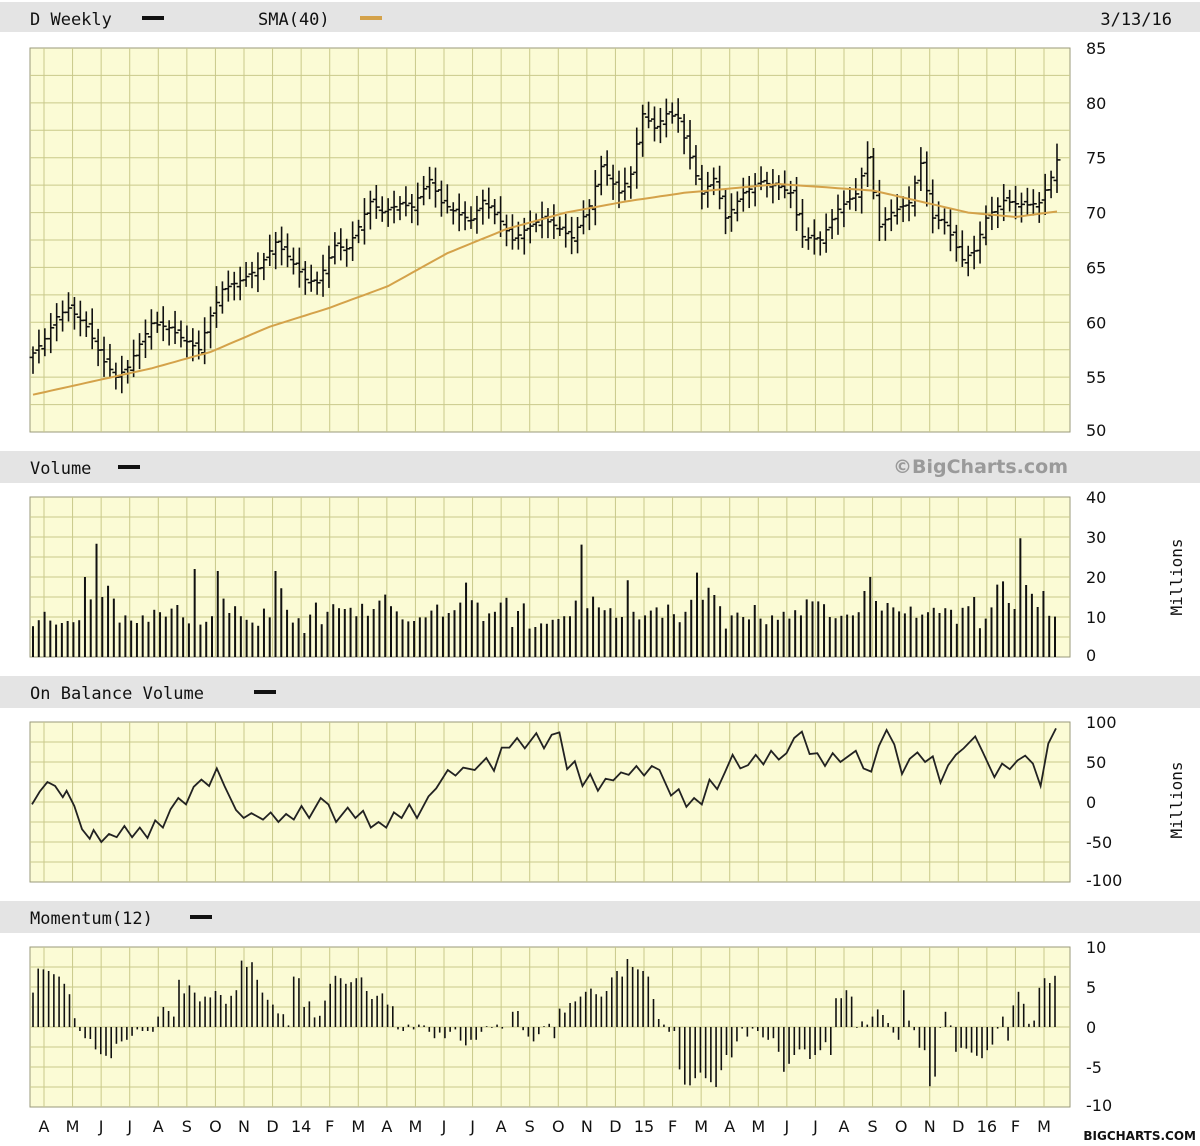 Image resolution: width=1200 pixels, height=1146 pixels. Describe the element at coordinates (301, 1126) in the screenshot. I see `x-tick-label: 14` at that location.